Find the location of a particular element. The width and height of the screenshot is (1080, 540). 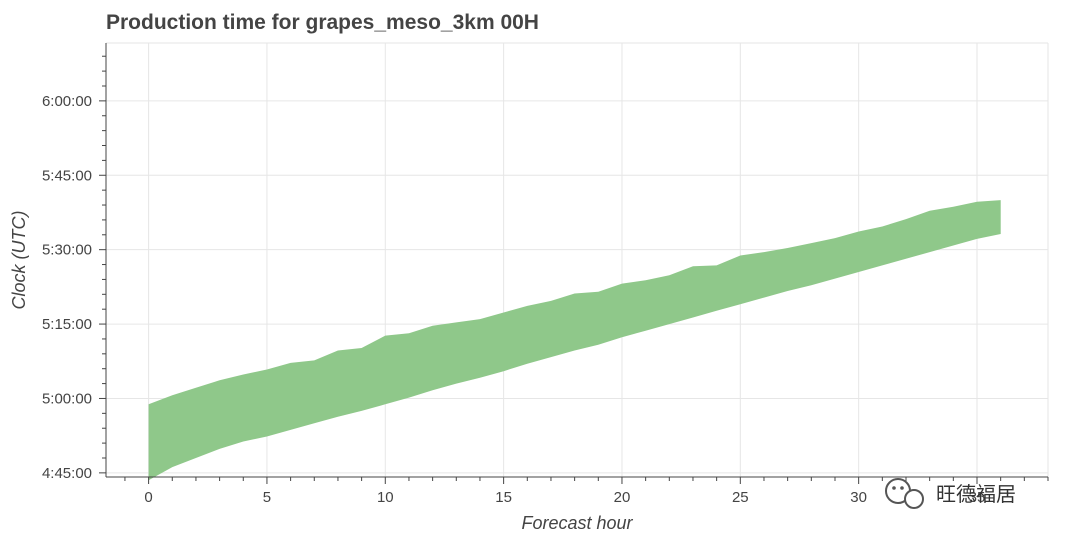

watermark: 旺德福居 is located at coordinates (950, 493).